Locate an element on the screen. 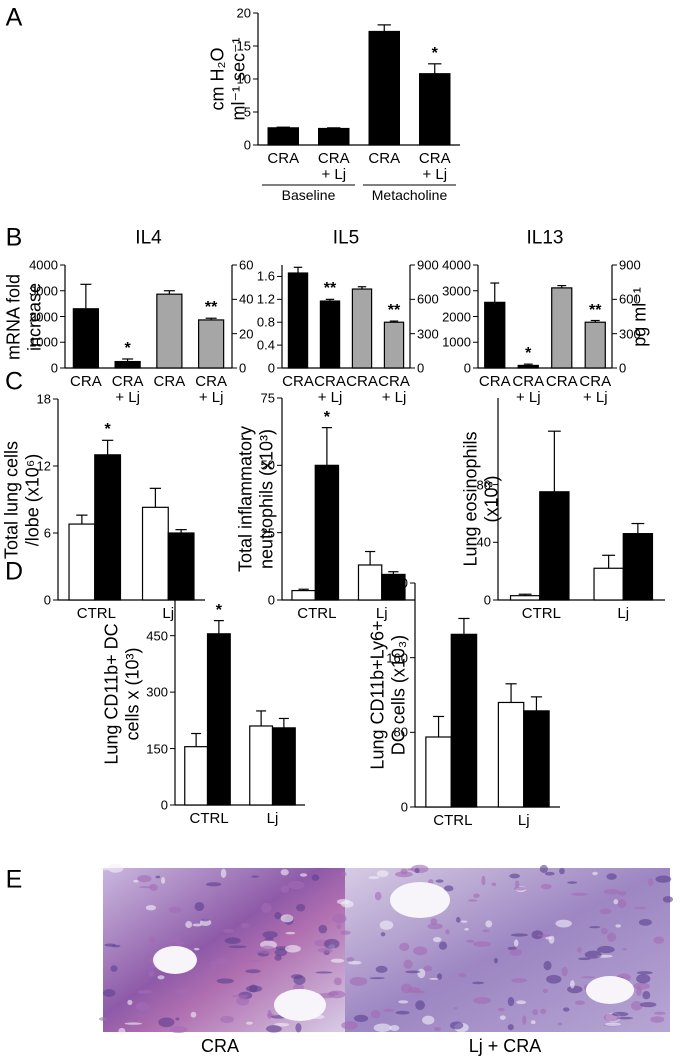  y-axis-label-line: Lung eosinophils is located at coordinates (470, 499).